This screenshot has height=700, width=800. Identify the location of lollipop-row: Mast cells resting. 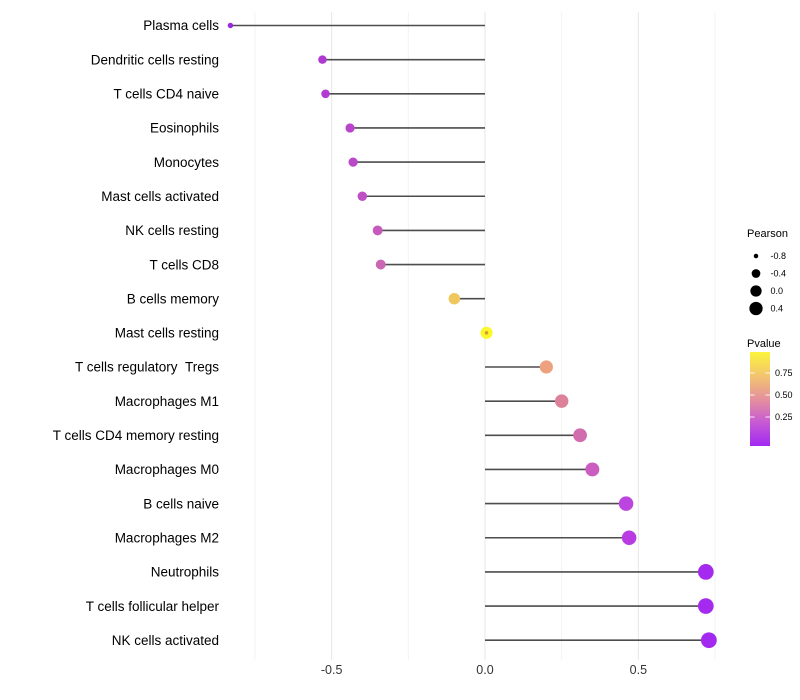
(304, 333).